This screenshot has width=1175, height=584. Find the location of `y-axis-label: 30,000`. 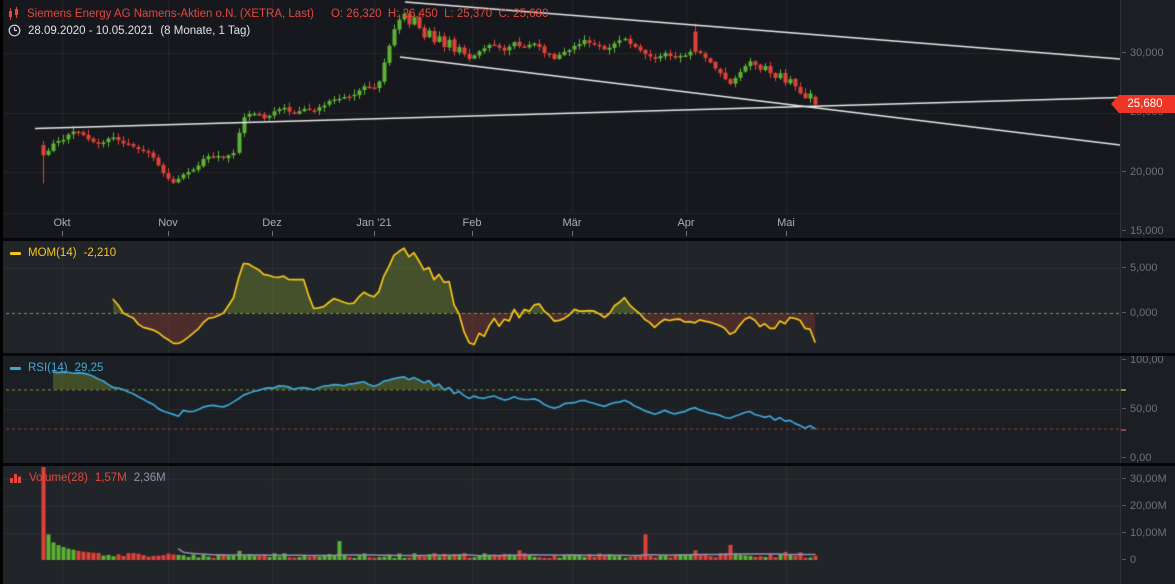

y-axis-label: 30,000 is located at coordinates (1143, 53).